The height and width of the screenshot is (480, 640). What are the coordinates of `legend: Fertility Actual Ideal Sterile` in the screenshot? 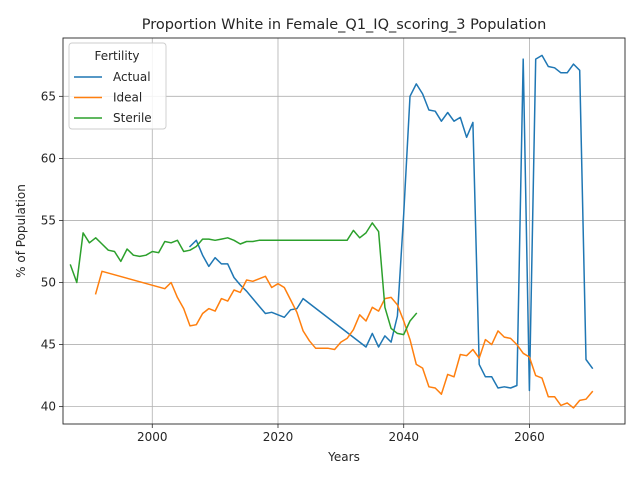 It's located at (117, 86).